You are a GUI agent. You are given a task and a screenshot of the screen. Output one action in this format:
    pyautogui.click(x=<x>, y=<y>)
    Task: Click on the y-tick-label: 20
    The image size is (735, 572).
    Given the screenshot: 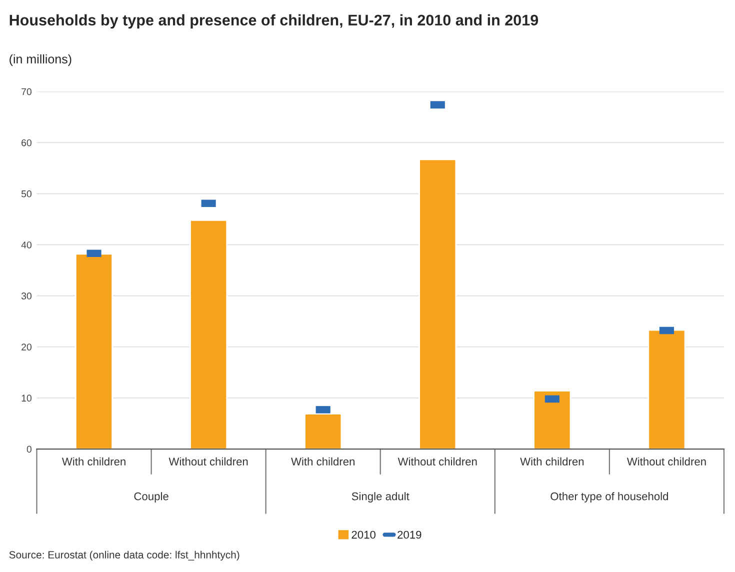 What is the action you would take?
    pyautogui.click(x=27, y=347)
    